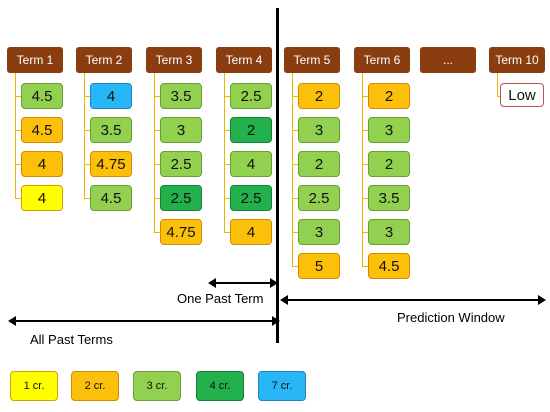 This screenshot has width=550, height=412. What do you see at coordinates (95, 386) in the screenshot?
I see `legend-item: 2 cr.` at bounding box center [95, 386].